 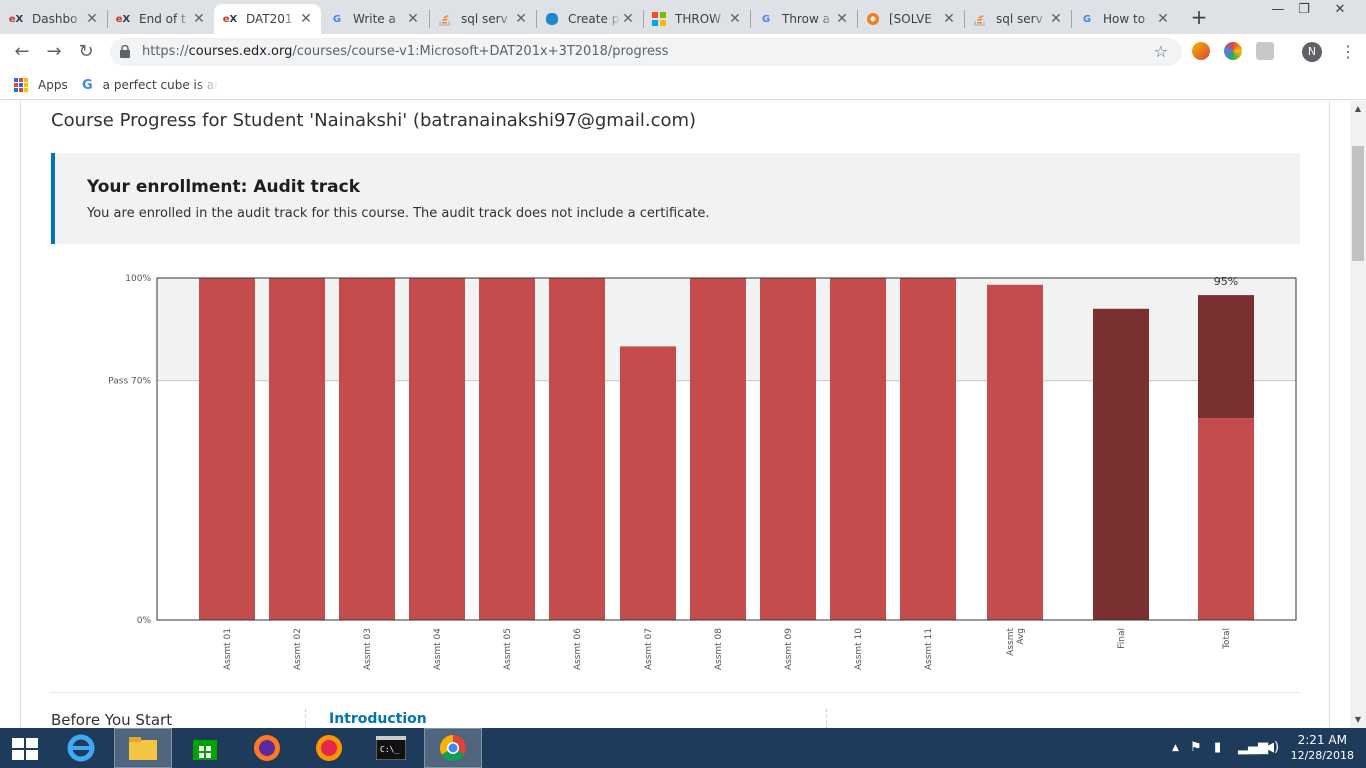 What do you see at coordinates (378, 719) in the screenshot?
I see `introduction-link: Introduction` at bounding box center [378, 719].